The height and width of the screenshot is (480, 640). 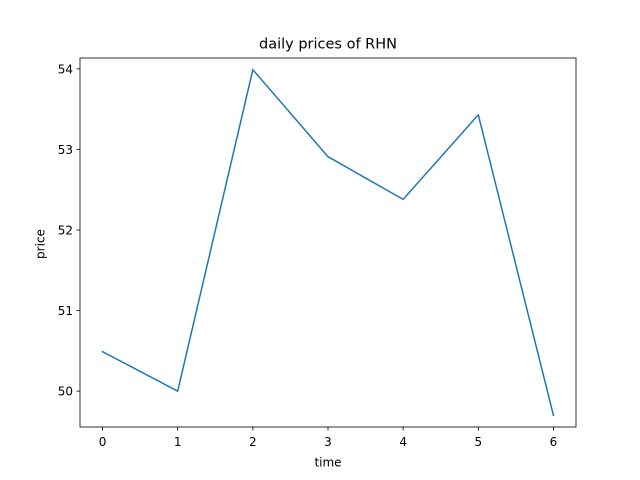 What do you see at coordinates (65, 69) in the screenshot?
I see `y-tick-label: 54` at bounding box center [65, 69].